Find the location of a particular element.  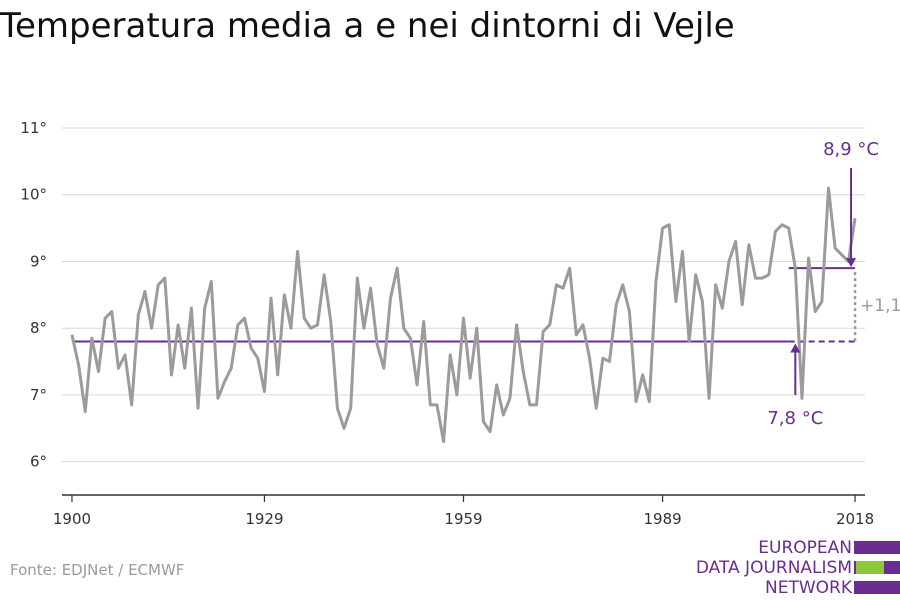

edjnet-logo: EUROPEAN DATA JOURNALISM NETWORK is located at coordinates (795, 568).